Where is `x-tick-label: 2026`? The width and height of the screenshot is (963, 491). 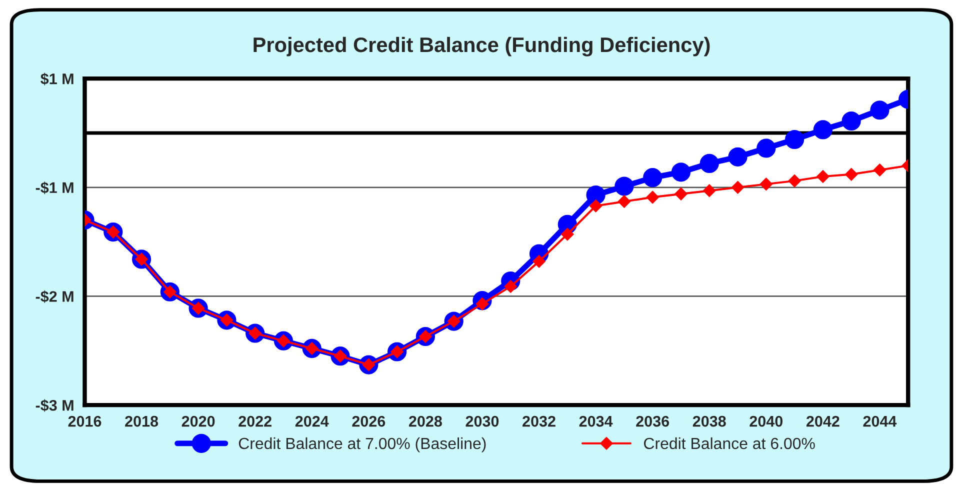
x-tick-label: 2026 is located at coordinates (369, 421).